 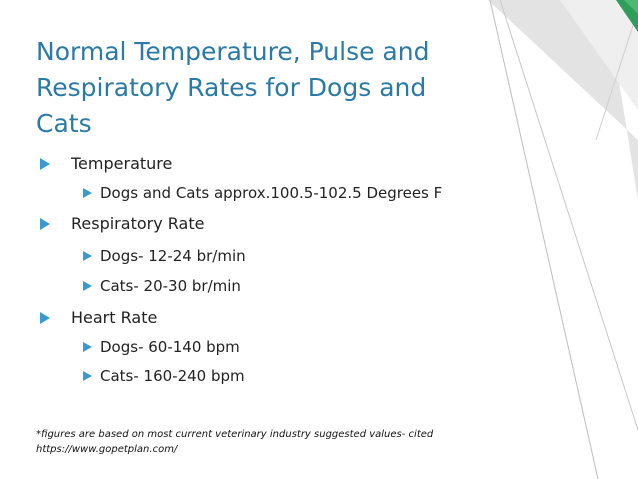 What do you see at coordinates (170, 286) in the screenshot?
I see `bullet-text: Cats- 20-30 br/min` at bounding box center [170, 286].